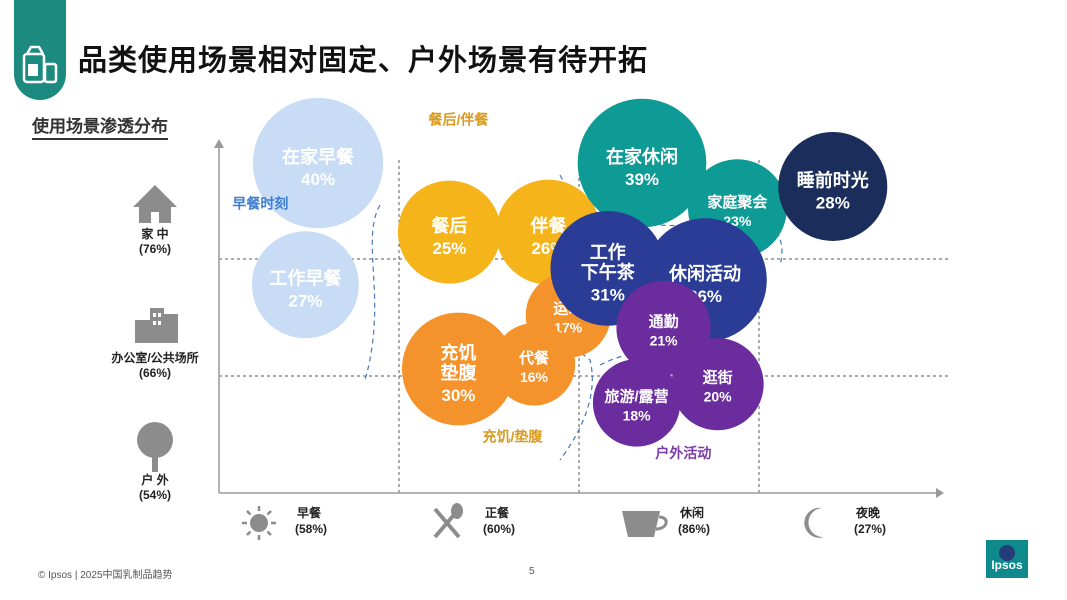 Image resolution: width=1067 pixels, height=600 pixels. Describe the element at coordinates (448, 225) in the screenshot. I see `bubble-label-2-0: 餐后` at that location.